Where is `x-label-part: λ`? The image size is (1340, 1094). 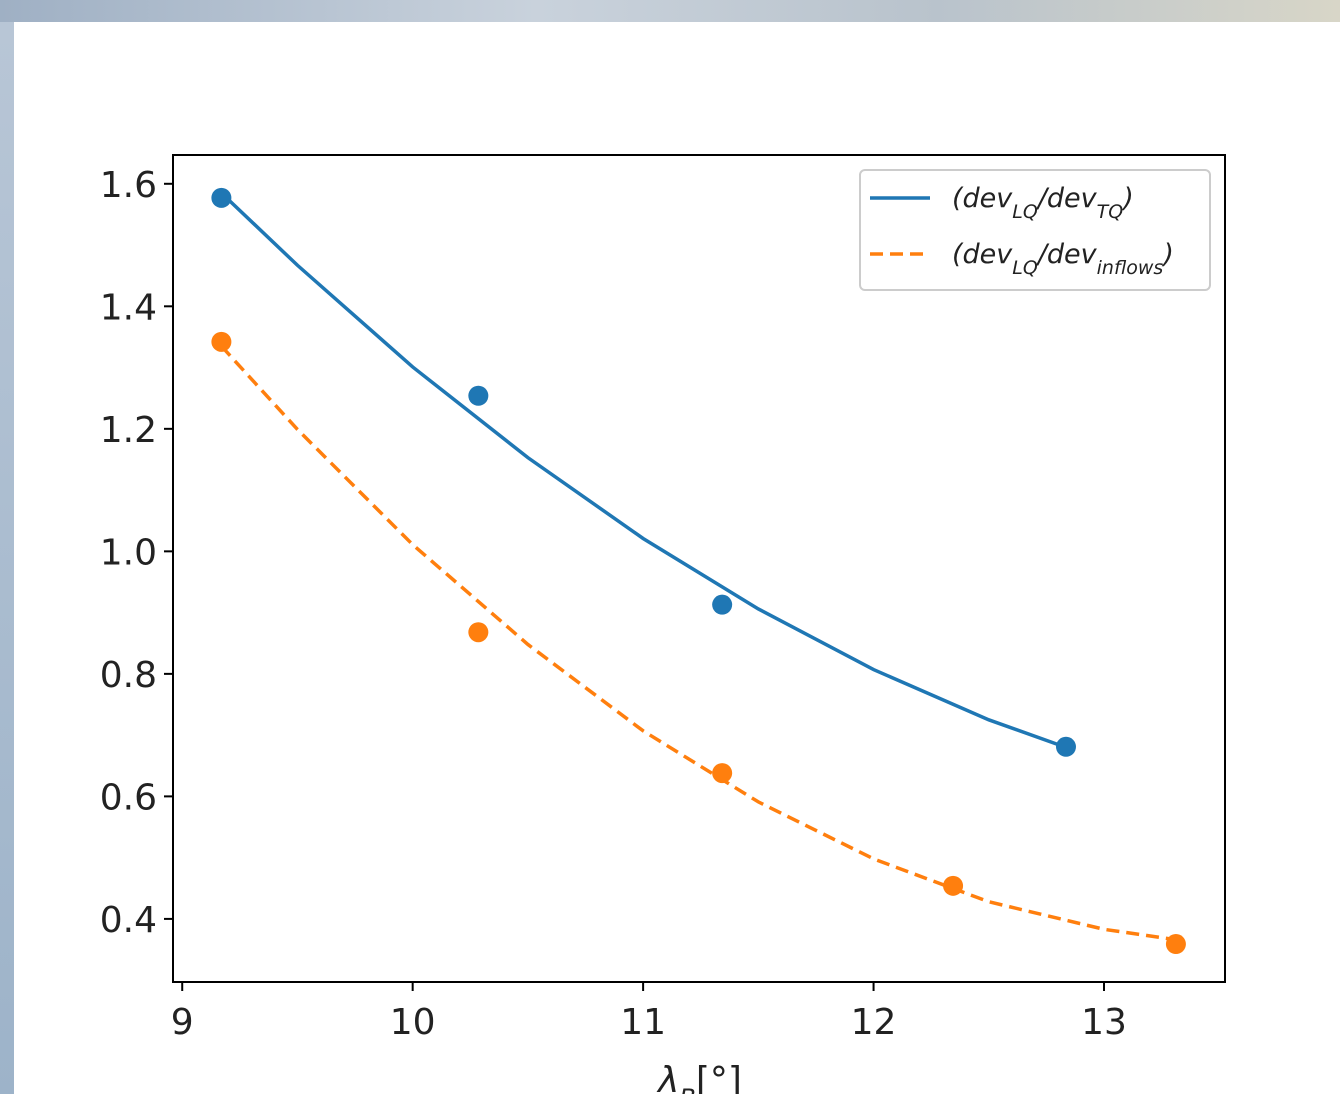 x-label-part: λ is located at coordinates (667, 1077).